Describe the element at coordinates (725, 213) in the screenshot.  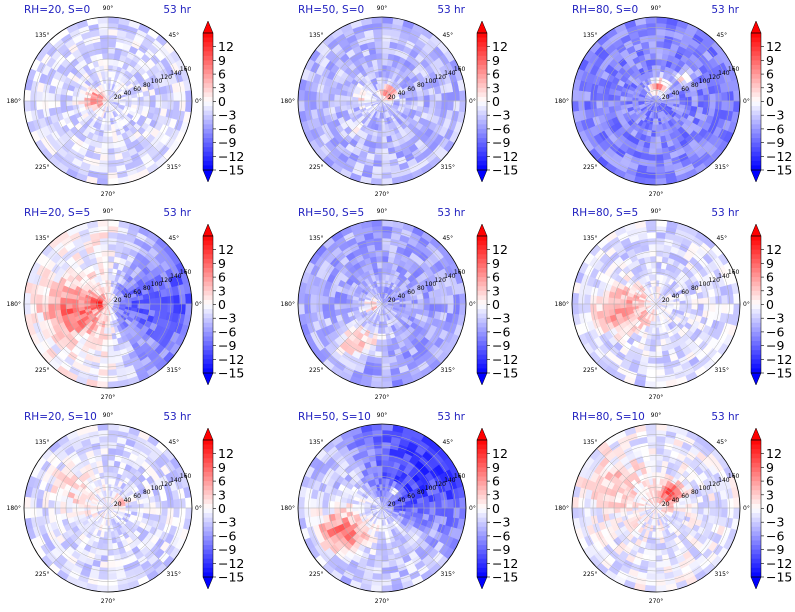
I see `time-label: 53 hr` at that location.